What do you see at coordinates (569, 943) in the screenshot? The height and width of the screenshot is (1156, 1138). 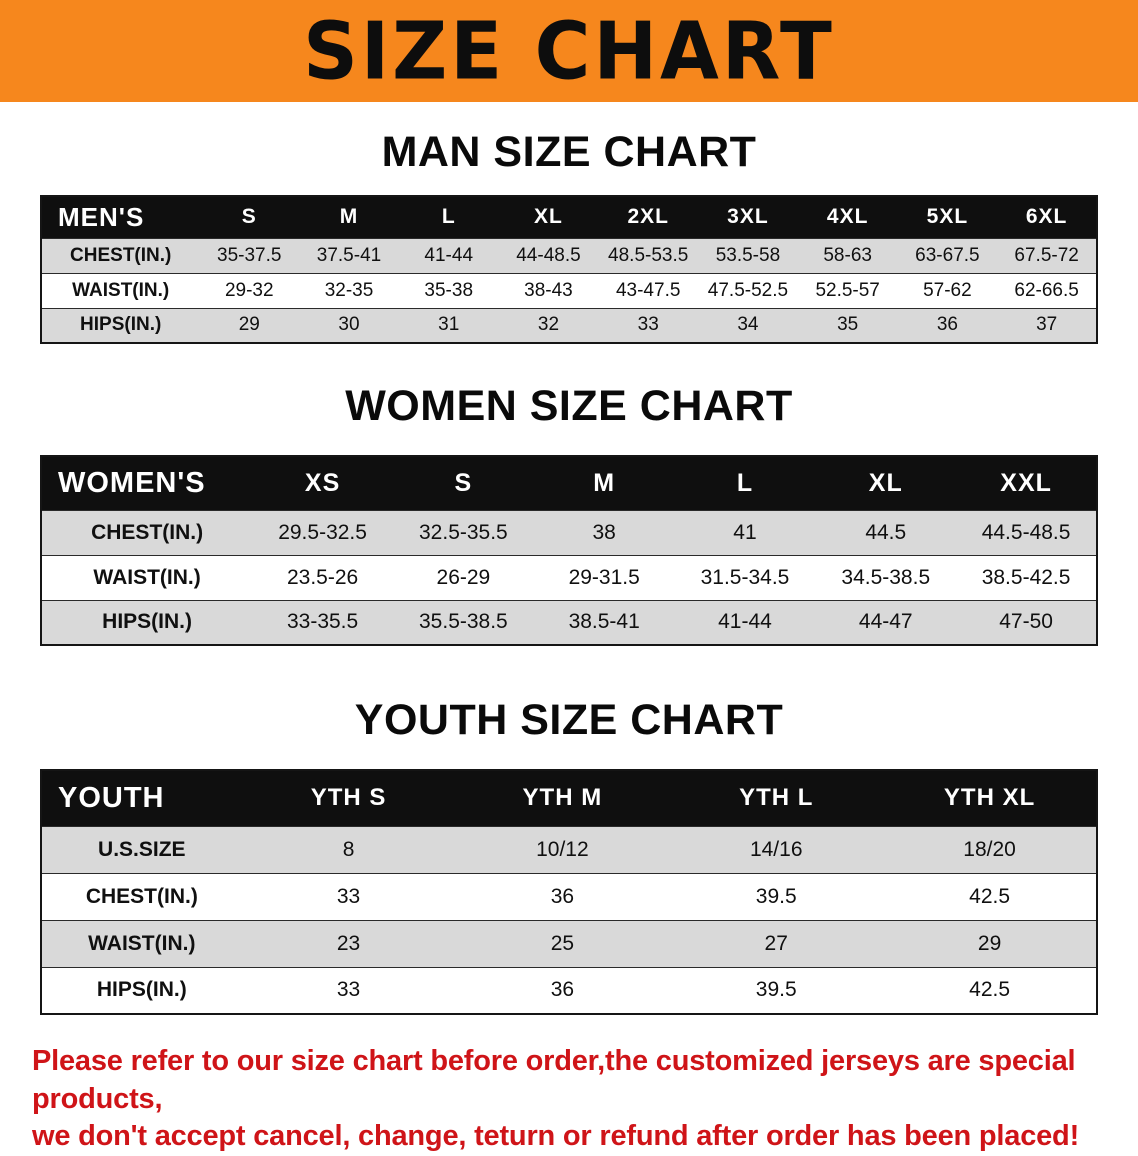 I see `youth-size-table-row: WAIST(IN.) 23 25 27 29` at bounding box center [569, 943].